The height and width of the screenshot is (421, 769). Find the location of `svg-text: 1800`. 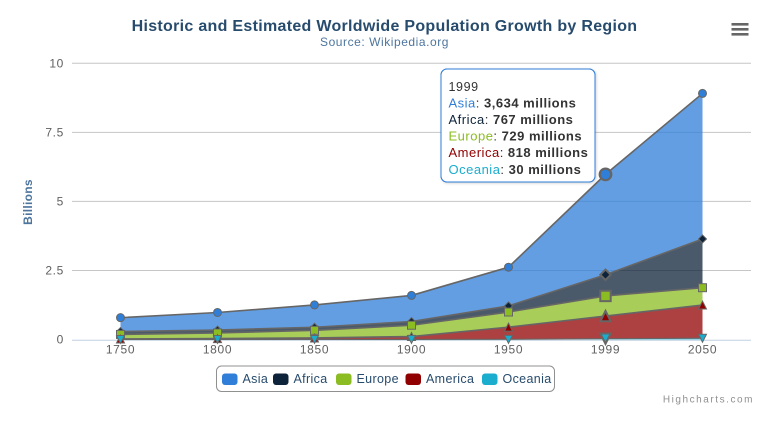

svg-text: 1800 is located at coordinates (217, 350).